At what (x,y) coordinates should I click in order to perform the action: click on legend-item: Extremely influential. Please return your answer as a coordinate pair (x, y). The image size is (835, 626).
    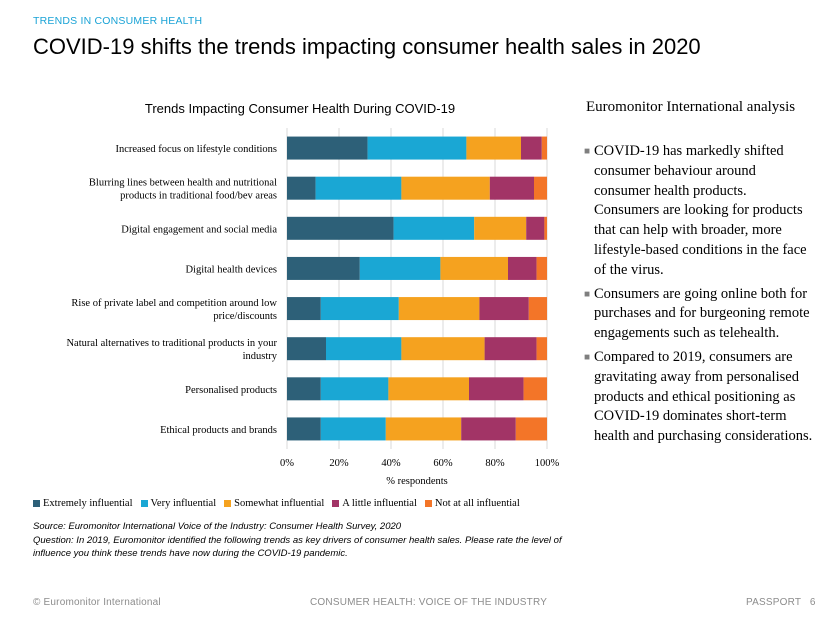
    Looking at the image, I should click on (83, 503).